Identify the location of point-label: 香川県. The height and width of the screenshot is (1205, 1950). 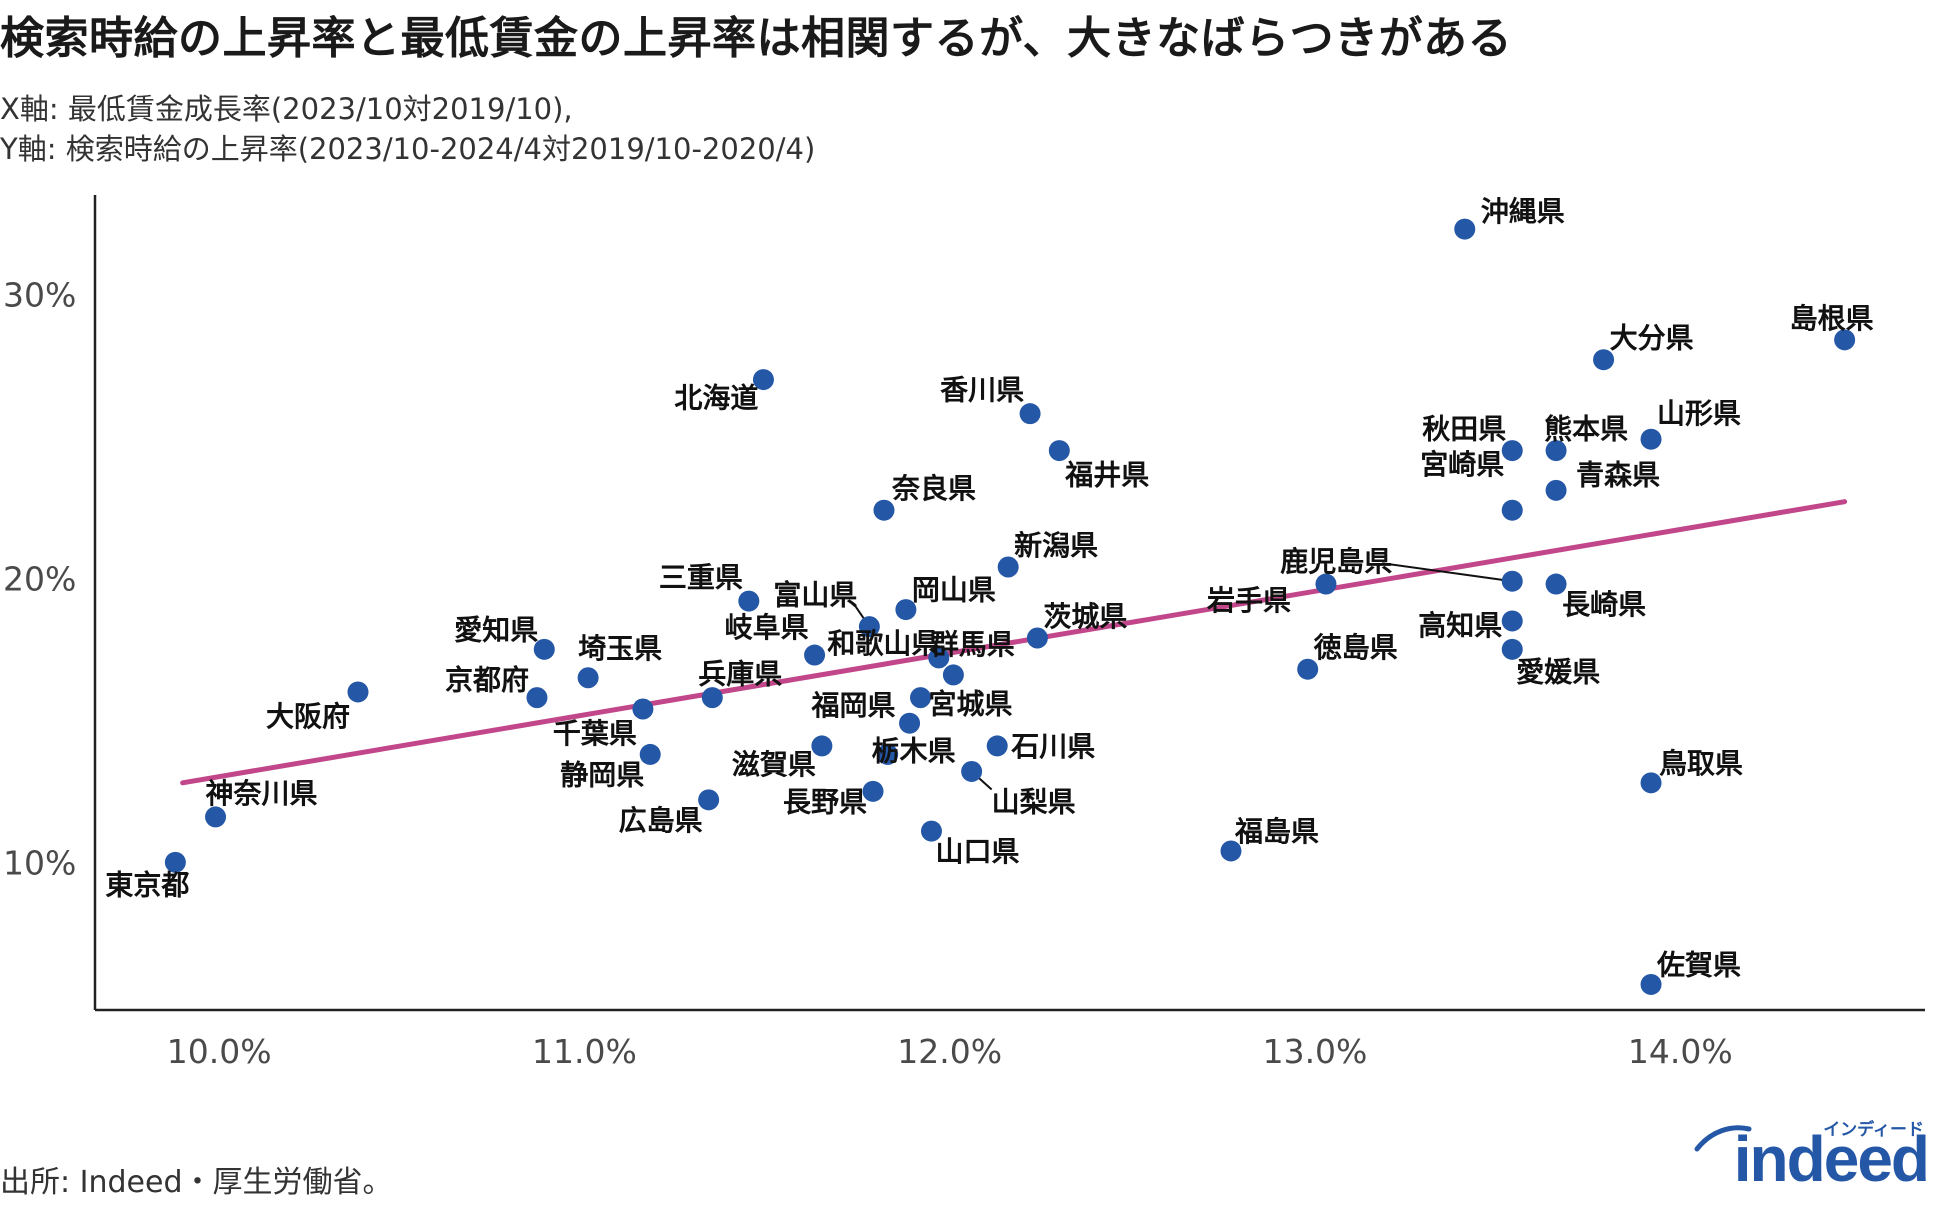
(982, 390).